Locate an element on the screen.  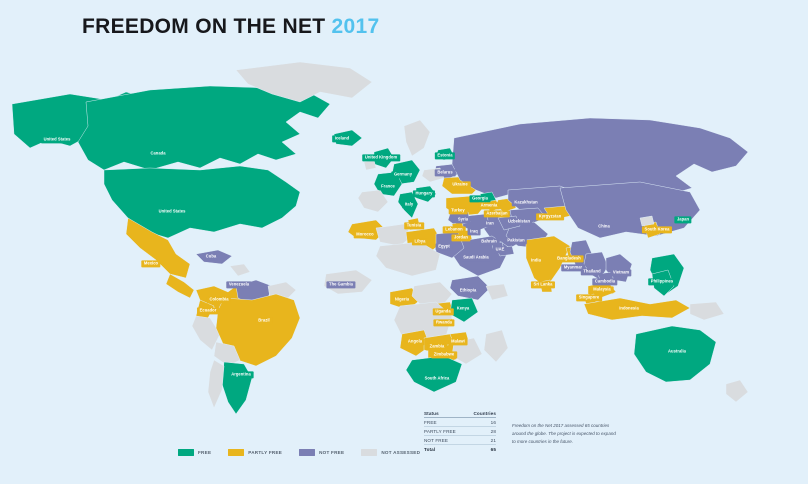
title-main: FREEDOM ON THE NET is located at coordinates (204, 26).